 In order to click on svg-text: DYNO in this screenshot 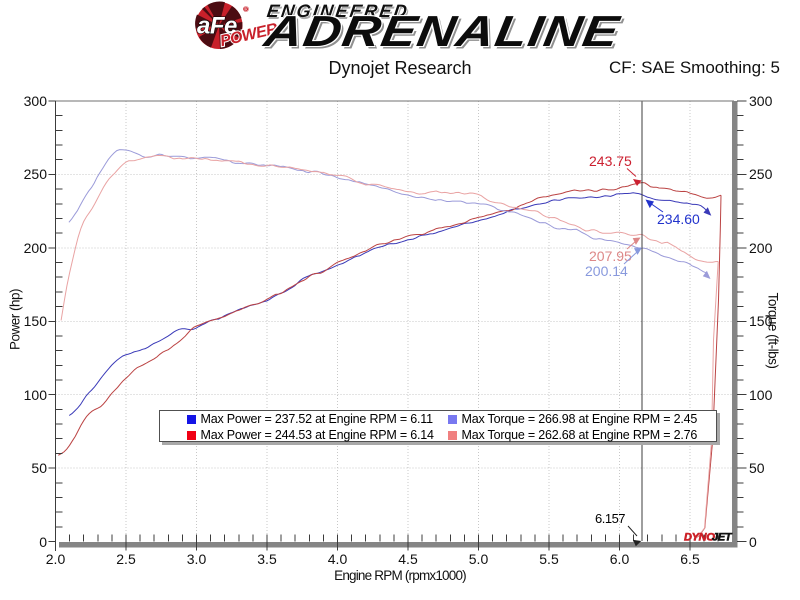, I will do `click(699, 538)`.